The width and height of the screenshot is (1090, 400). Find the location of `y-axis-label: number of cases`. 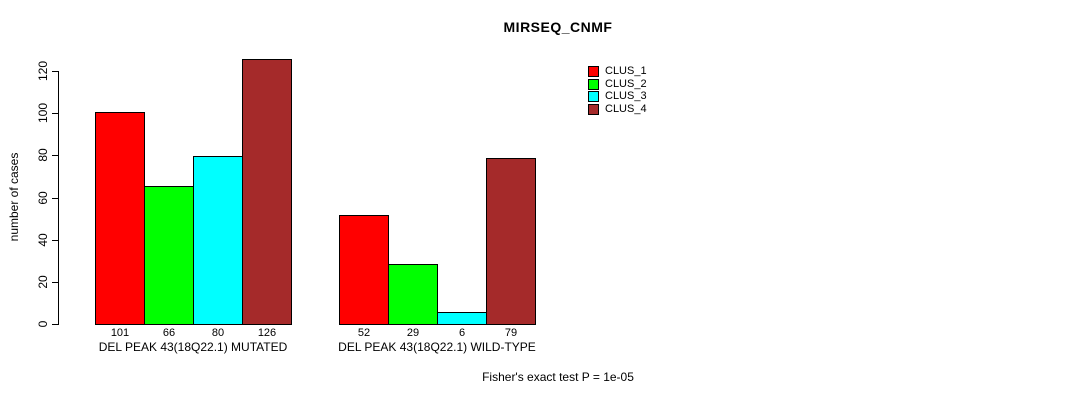

y-axis-label: number of cases is located at coordinates (14, 197).